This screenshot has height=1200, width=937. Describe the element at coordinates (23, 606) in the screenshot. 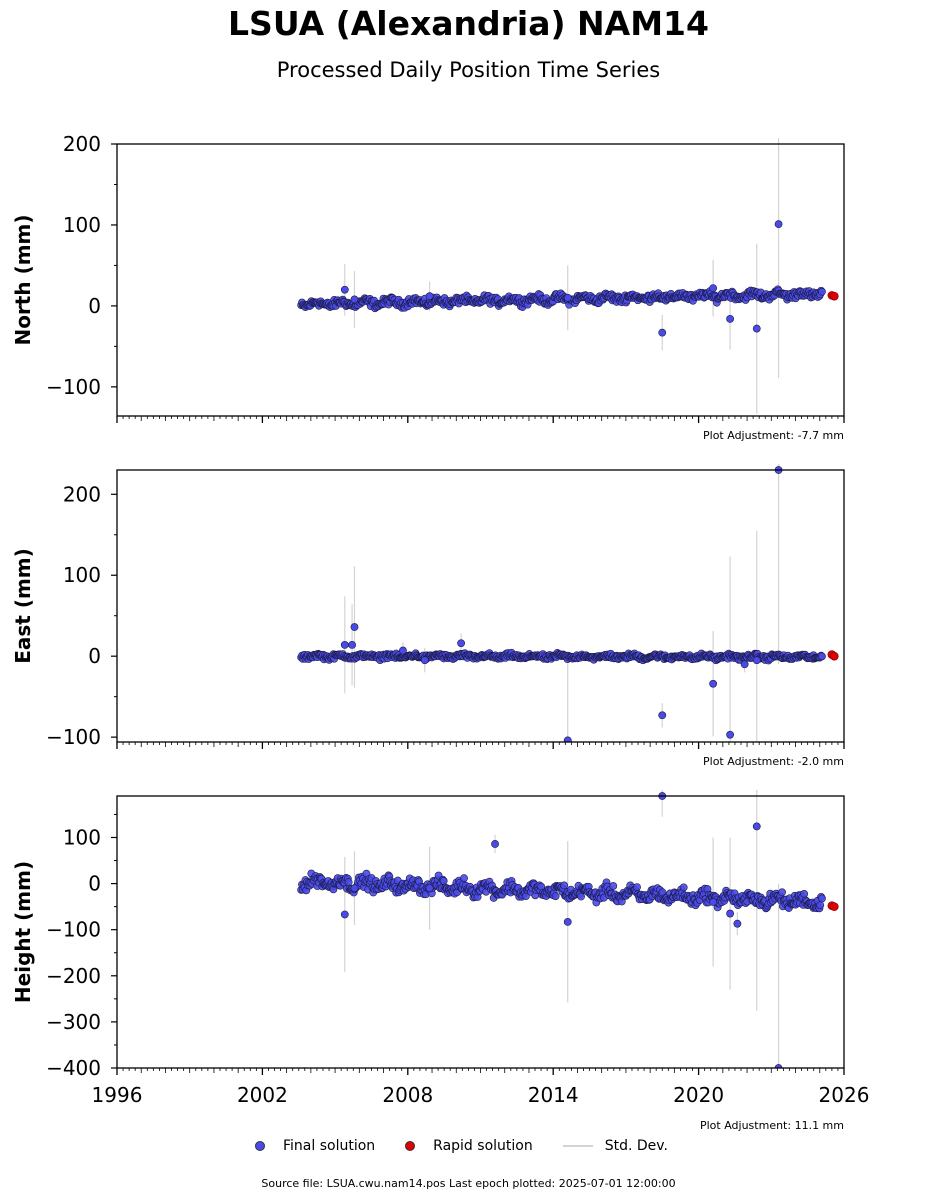

I see `y-axis-label: East (mm)` at that location.